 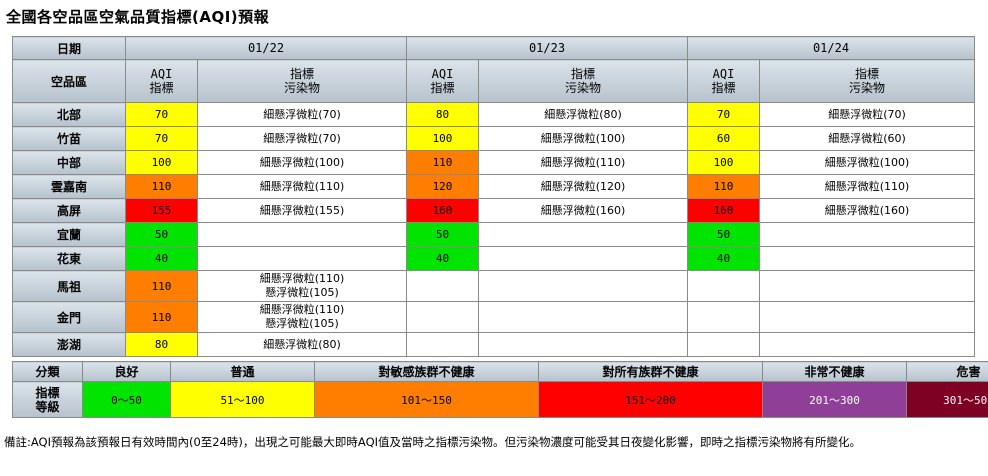 I want to click on region-name: 北部, so click(x=69, y=114).